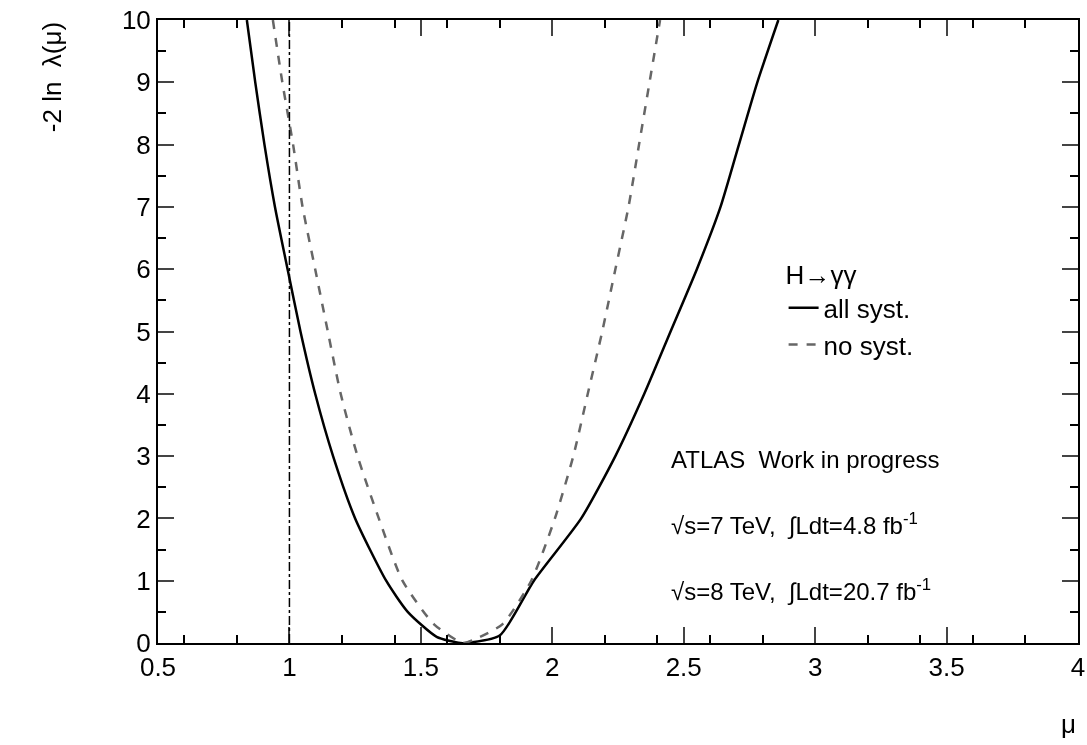 The image size is (1087, 745). Describe the element at coordinates (143, 580) in the screenshot. I see `y-tick-label: 1` at that location.